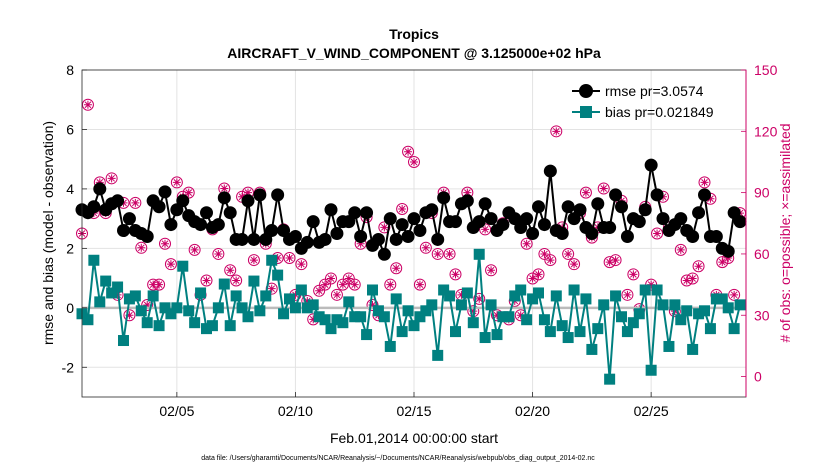  What do you see at coordinates (654, 91) in the screenshot?
I see `legend-rmse-label: rmse pr=3.0574` at bounding box center [654, 91].